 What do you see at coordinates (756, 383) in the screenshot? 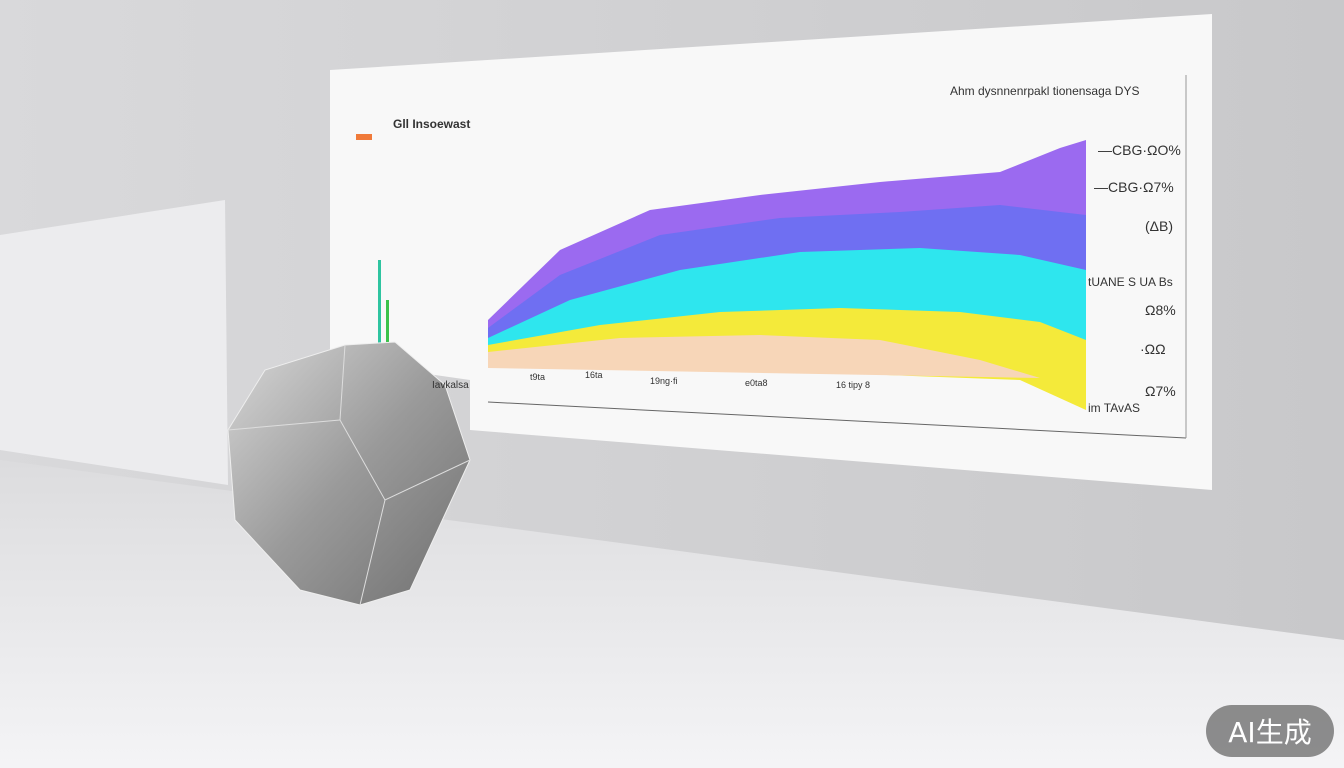
I see `x-tick: e0ta8` at bounding box center [756, 383].